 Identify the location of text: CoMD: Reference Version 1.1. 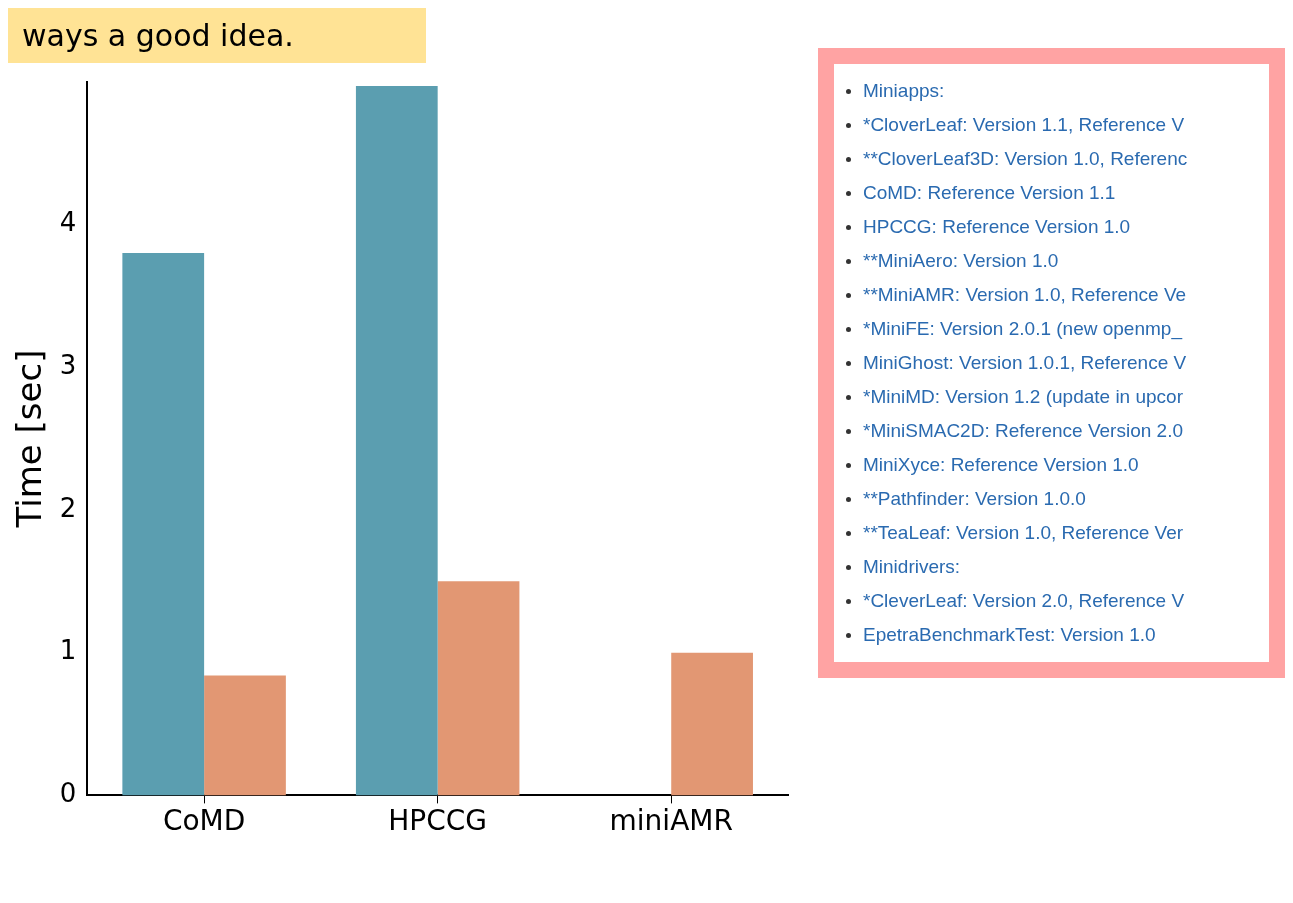
(989, 193).